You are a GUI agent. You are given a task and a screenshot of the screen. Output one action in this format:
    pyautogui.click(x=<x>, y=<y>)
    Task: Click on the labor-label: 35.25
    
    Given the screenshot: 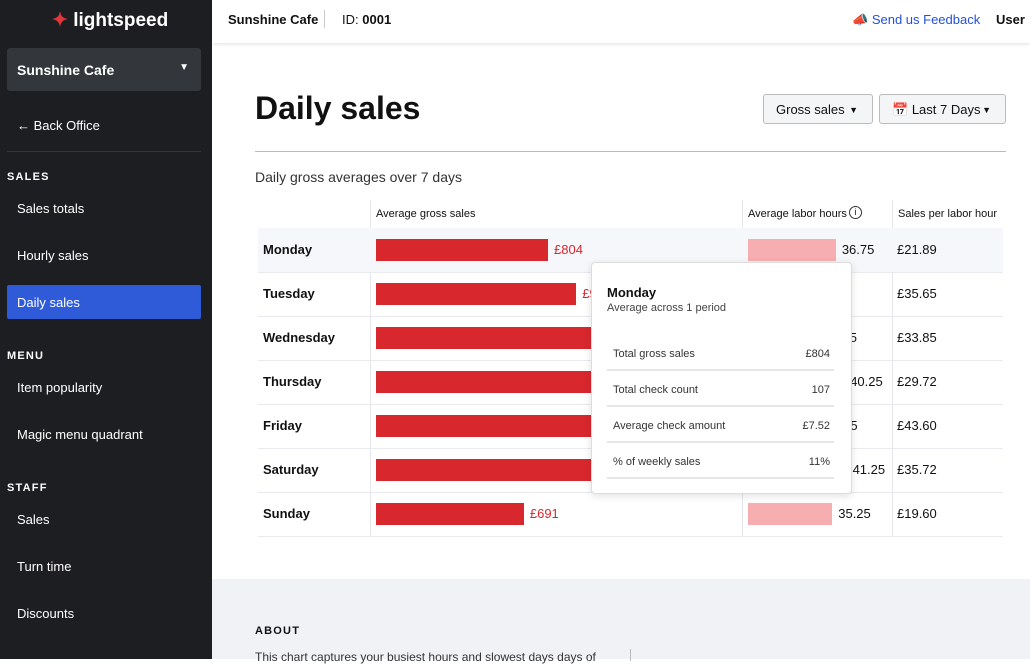 What is the action you would take?
    pyautogui.click(x=854, y=513)
    